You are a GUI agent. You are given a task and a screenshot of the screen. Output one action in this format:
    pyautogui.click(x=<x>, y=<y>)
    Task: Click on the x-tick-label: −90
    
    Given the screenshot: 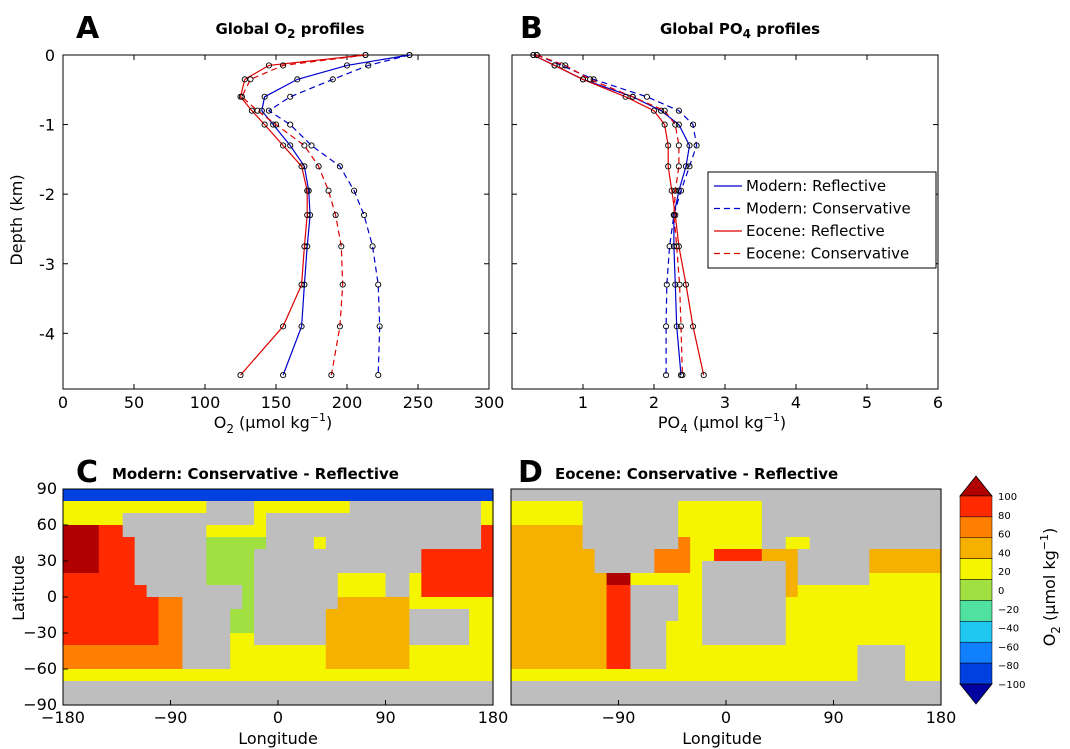 What is the action you would take?
    pyautogui.click(x=171, y=717)
    